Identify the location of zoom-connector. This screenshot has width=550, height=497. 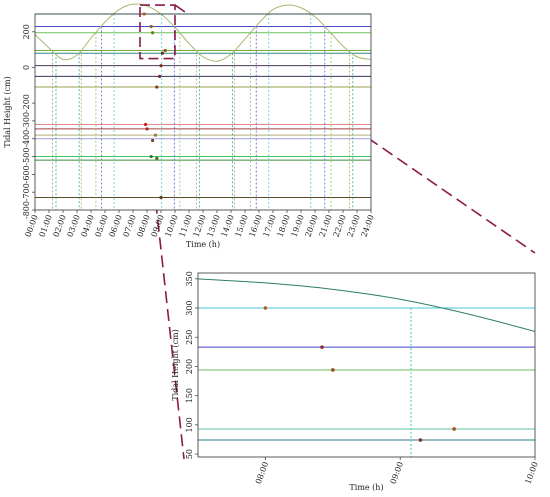
(162, 259).